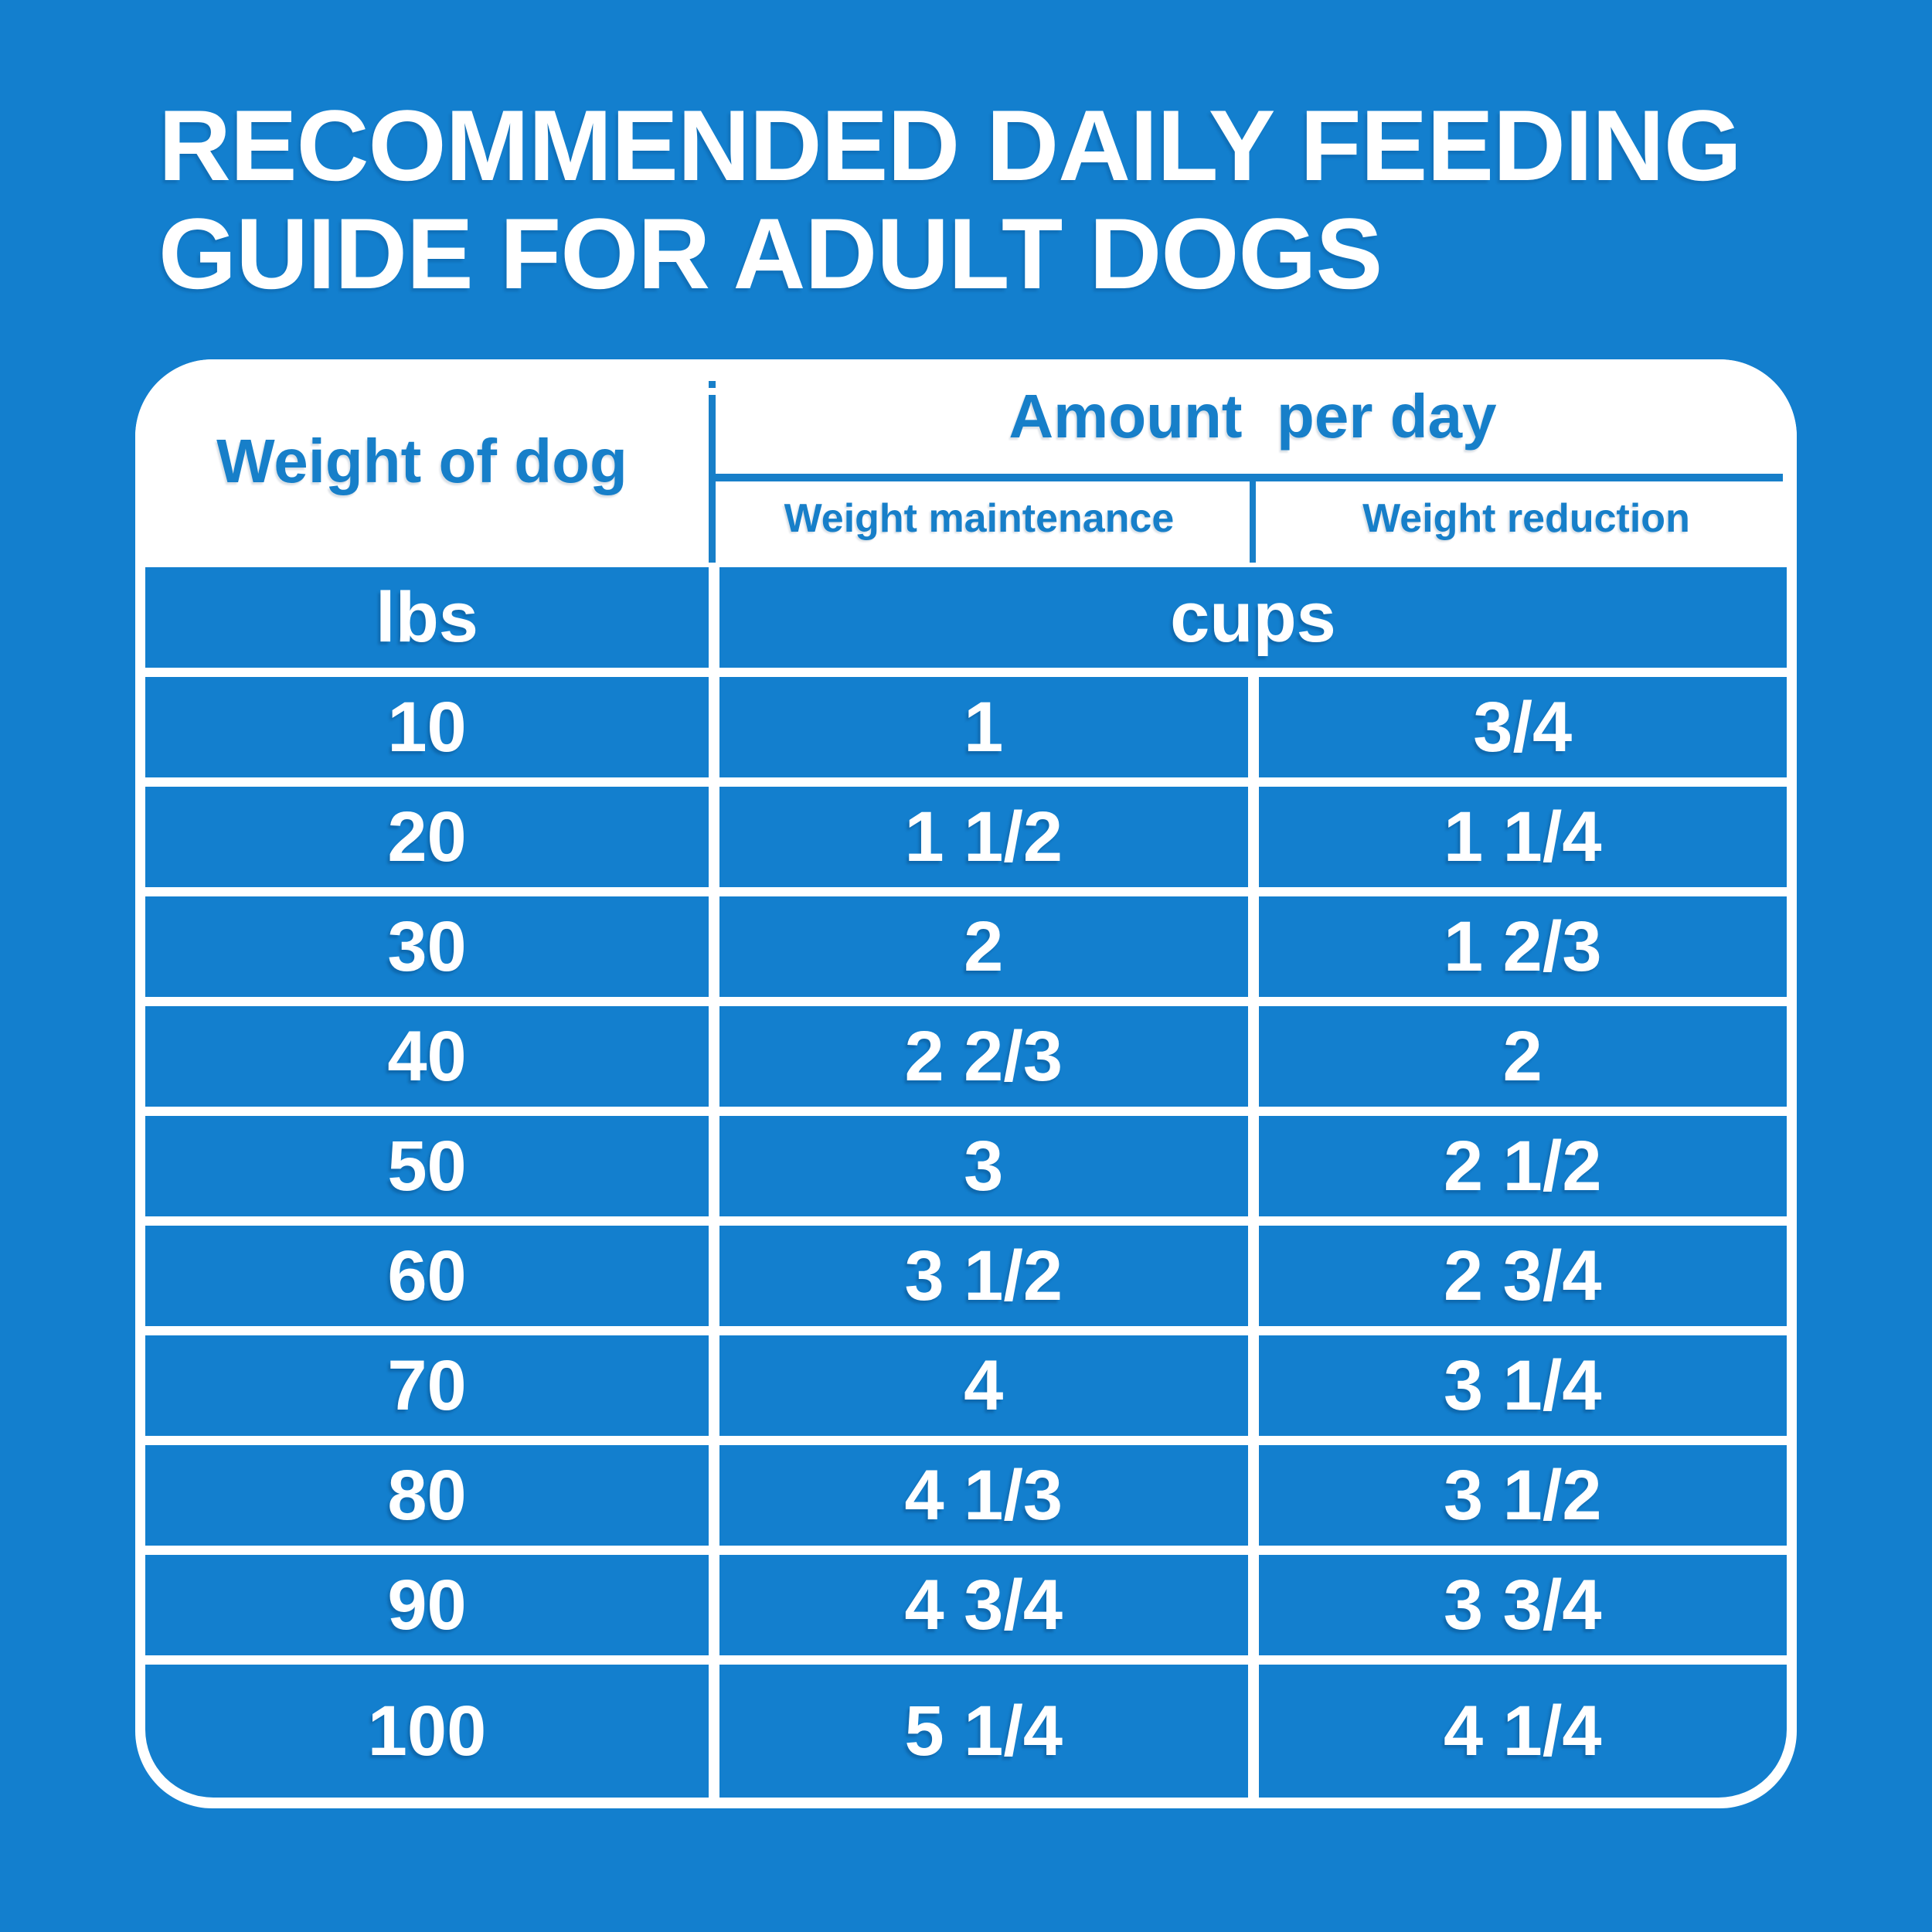  I want to click on header-divider-dash, so click(713, 385).